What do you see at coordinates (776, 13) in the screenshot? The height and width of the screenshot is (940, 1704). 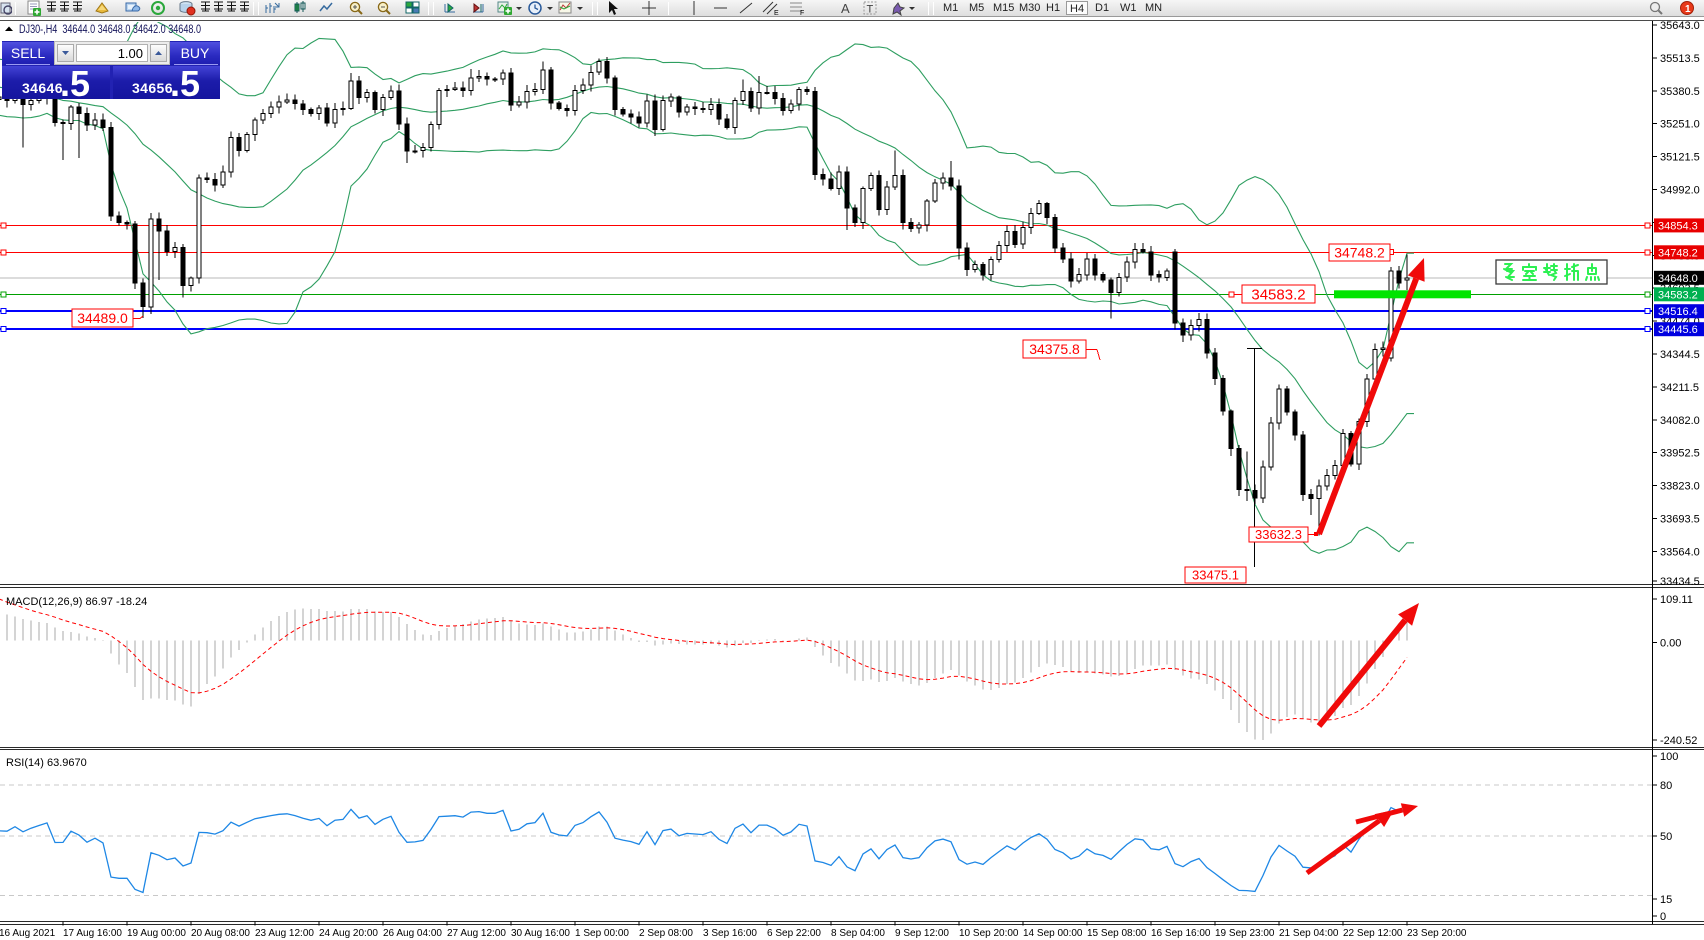 I see `svg-text: E` at bounding box center [776, 13].